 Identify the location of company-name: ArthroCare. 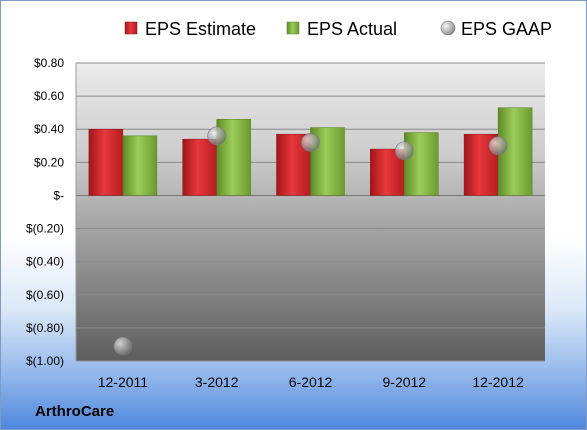
(75, 411).